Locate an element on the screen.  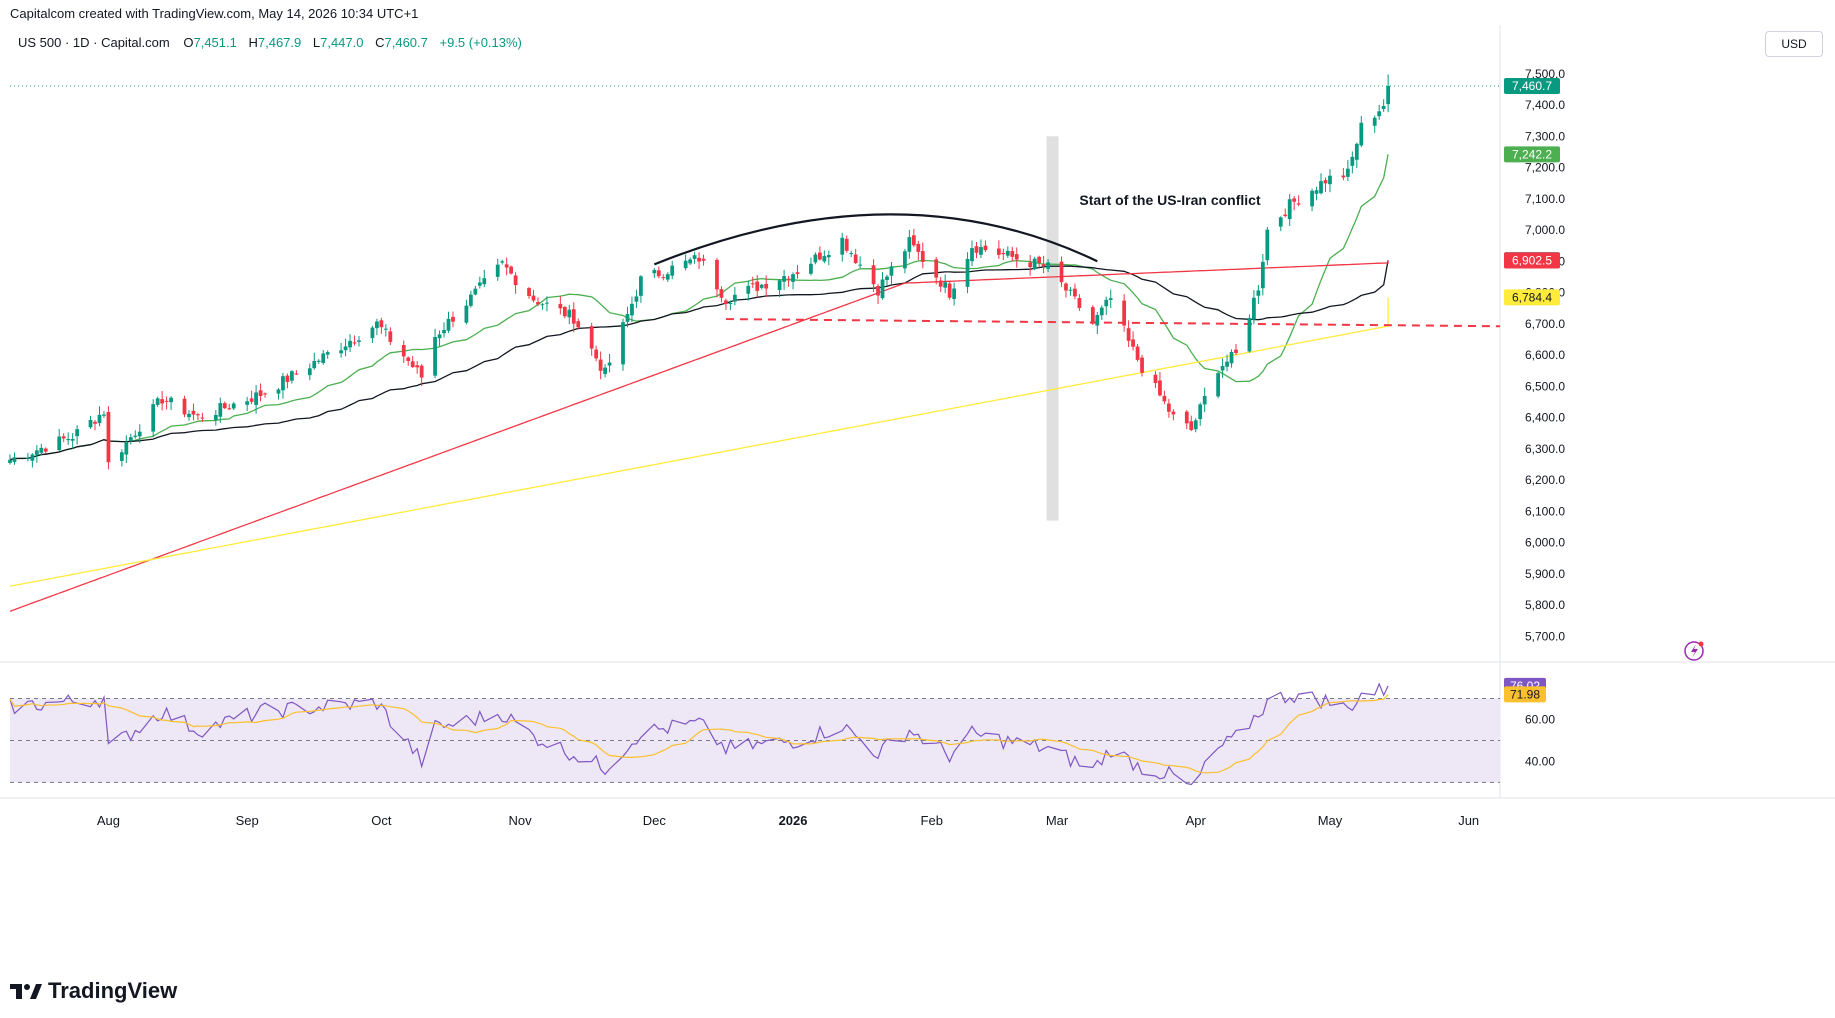
alert-icon is located at coordinates (1694, 651).